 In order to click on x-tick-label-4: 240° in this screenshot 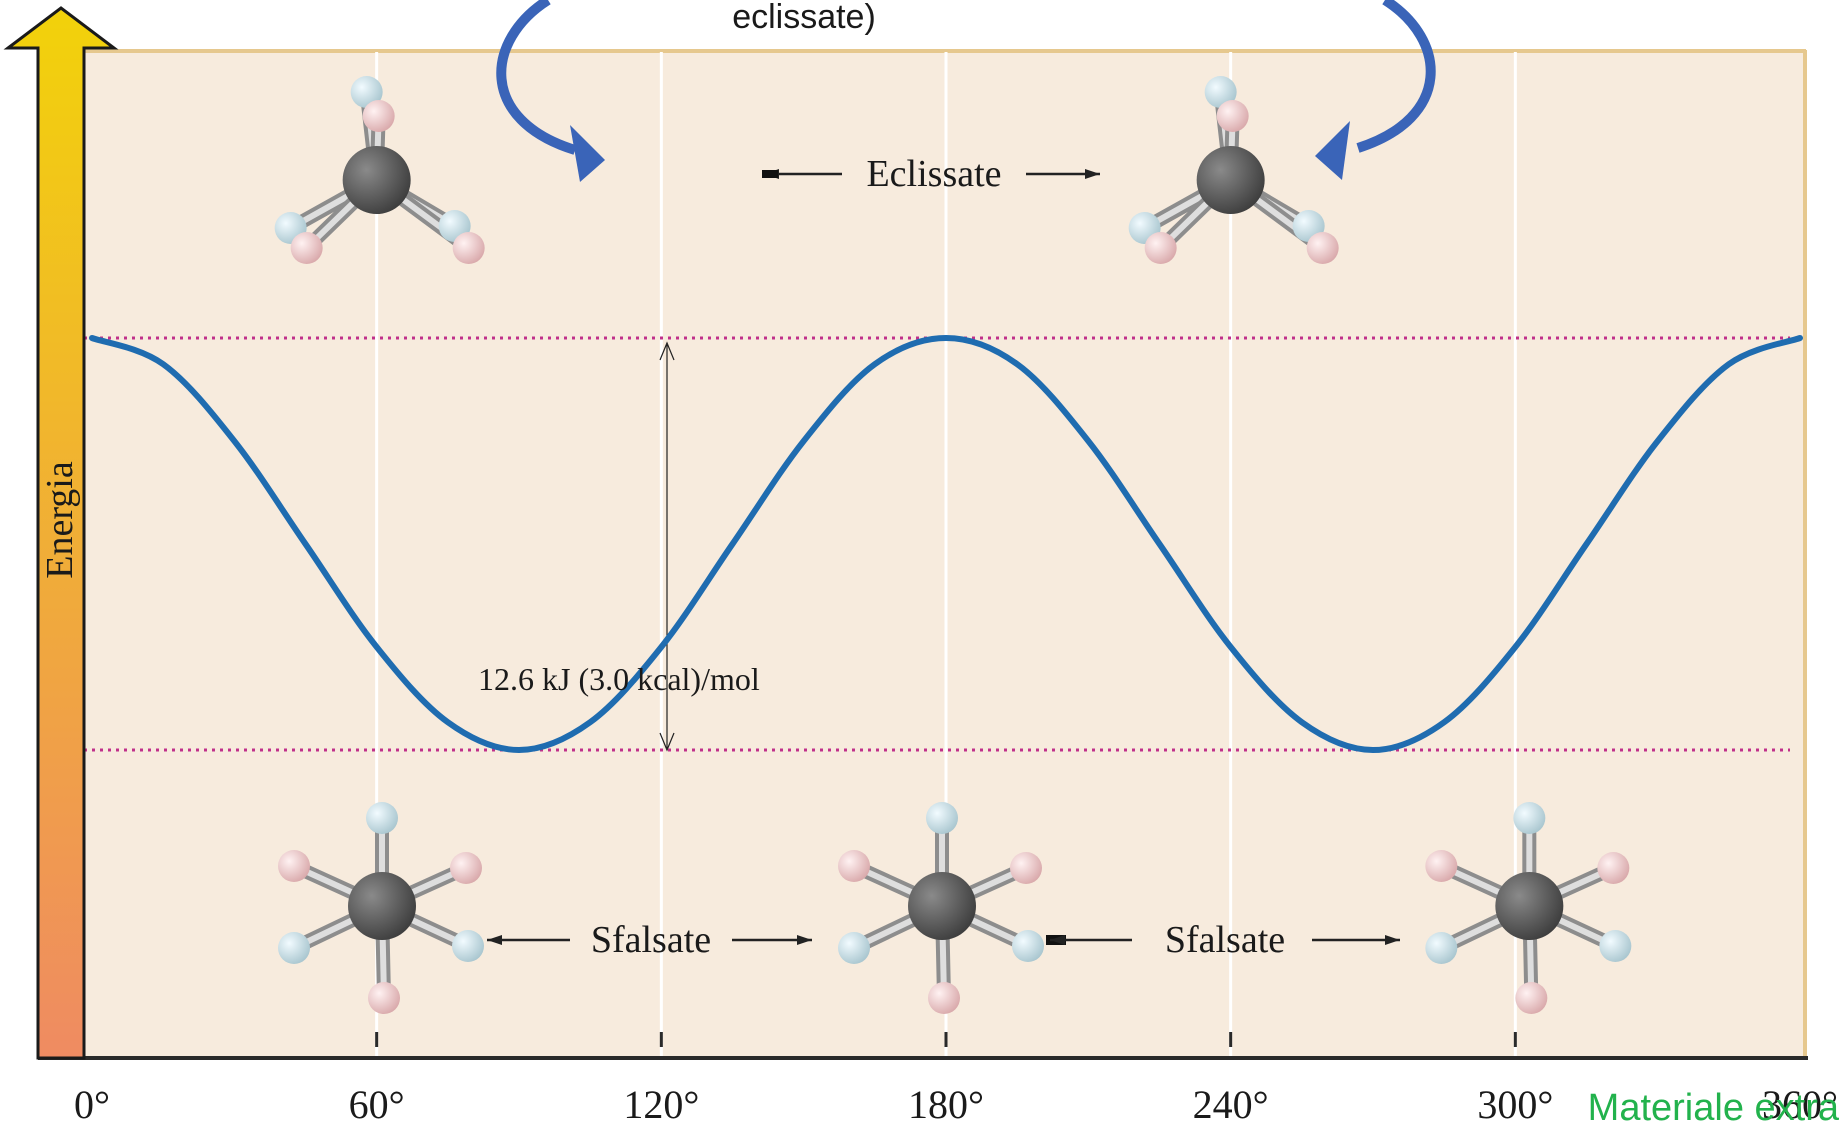, I will do `click(1231, 1104)`.